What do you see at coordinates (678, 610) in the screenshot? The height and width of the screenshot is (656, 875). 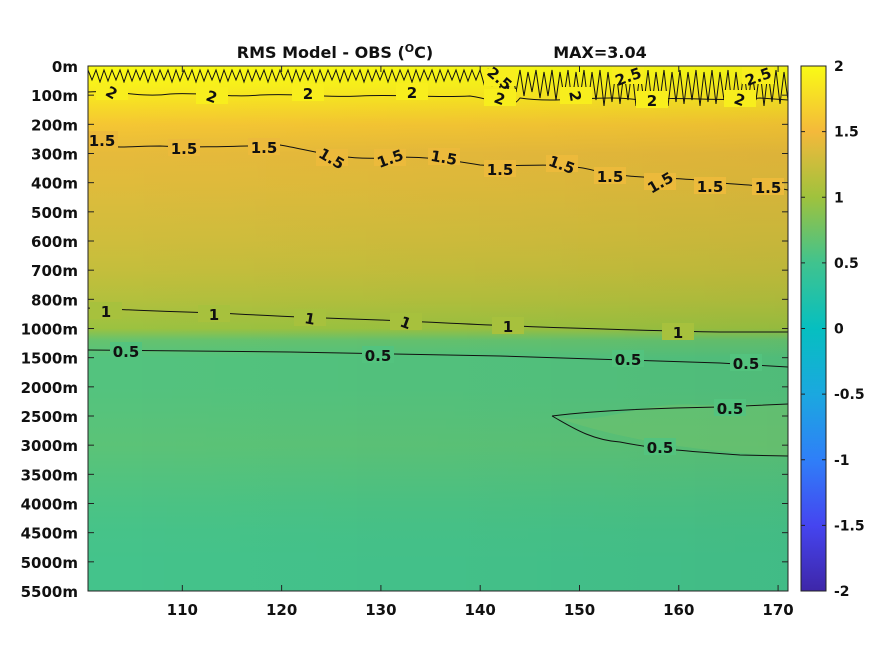 I see `x-tick-label: 160` at bounding box center [678, 610].